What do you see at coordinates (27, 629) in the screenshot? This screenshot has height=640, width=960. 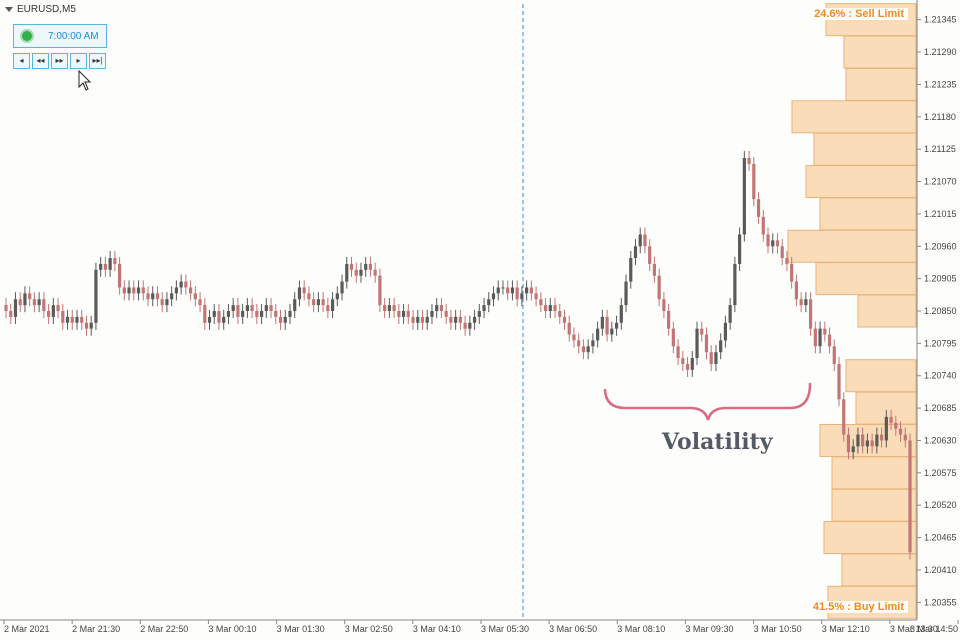 I see `time-tick-label: 2 Mar 2021` at bounding box center [27, 629].